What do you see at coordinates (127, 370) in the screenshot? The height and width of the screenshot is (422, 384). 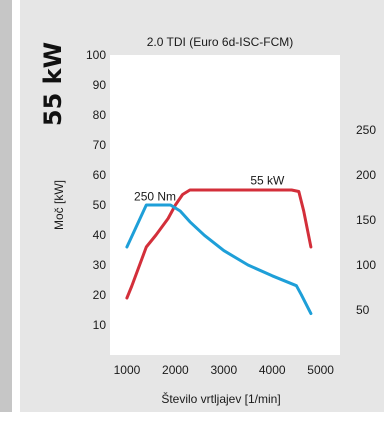 I see `x-tick-label: 1000` at bounding box center [127, 370].